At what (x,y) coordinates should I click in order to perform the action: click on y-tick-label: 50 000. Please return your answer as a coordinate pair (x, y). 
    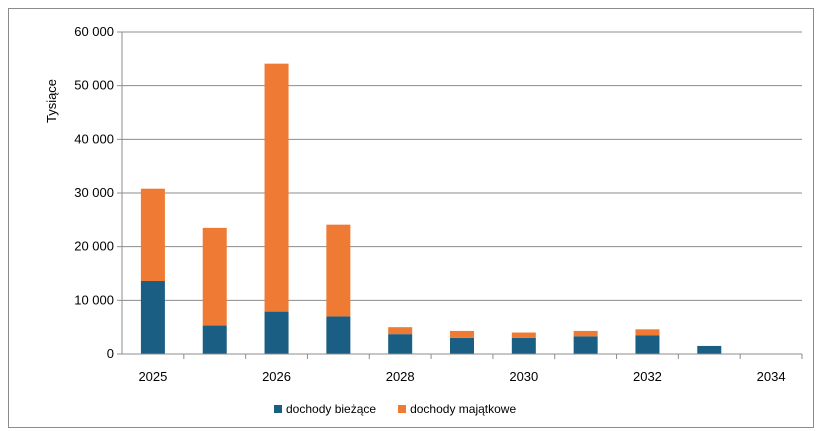
    Looking at the image, I should click on (94, 85).